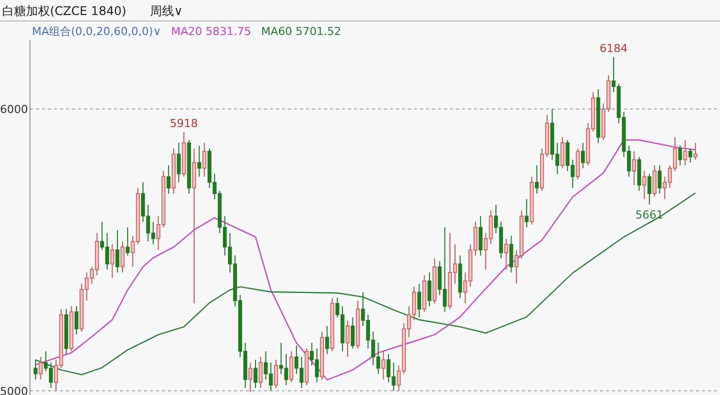 The image size is (720, 395). What do you see at coordinates (649, 215) in the screenshot?
I see `annotation: 5661` at bounding box center [649, 215].